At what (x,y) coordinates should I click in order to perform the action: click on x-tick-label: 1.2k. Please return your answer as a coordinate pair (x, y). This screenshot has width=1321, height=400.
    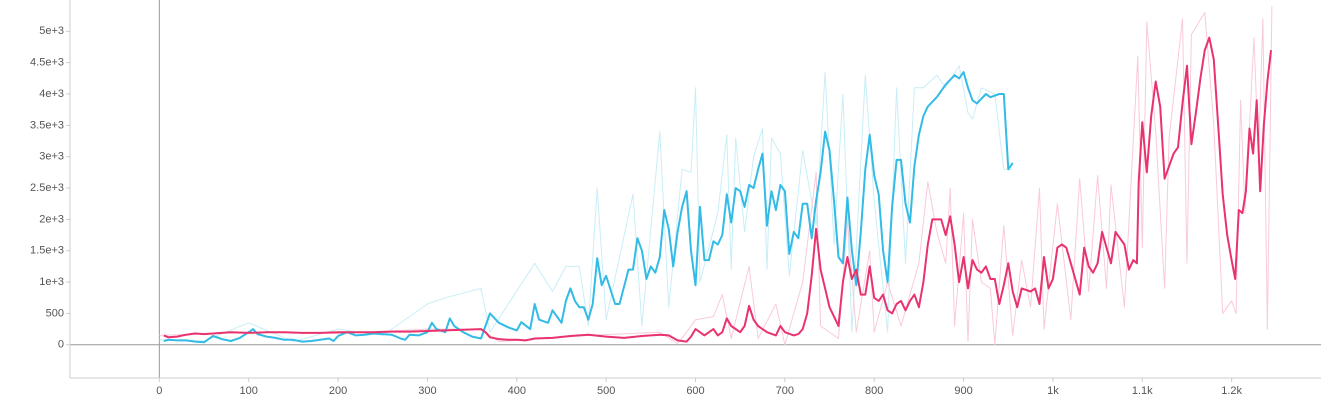
    Looking at the image, I should click on (1231, 391).